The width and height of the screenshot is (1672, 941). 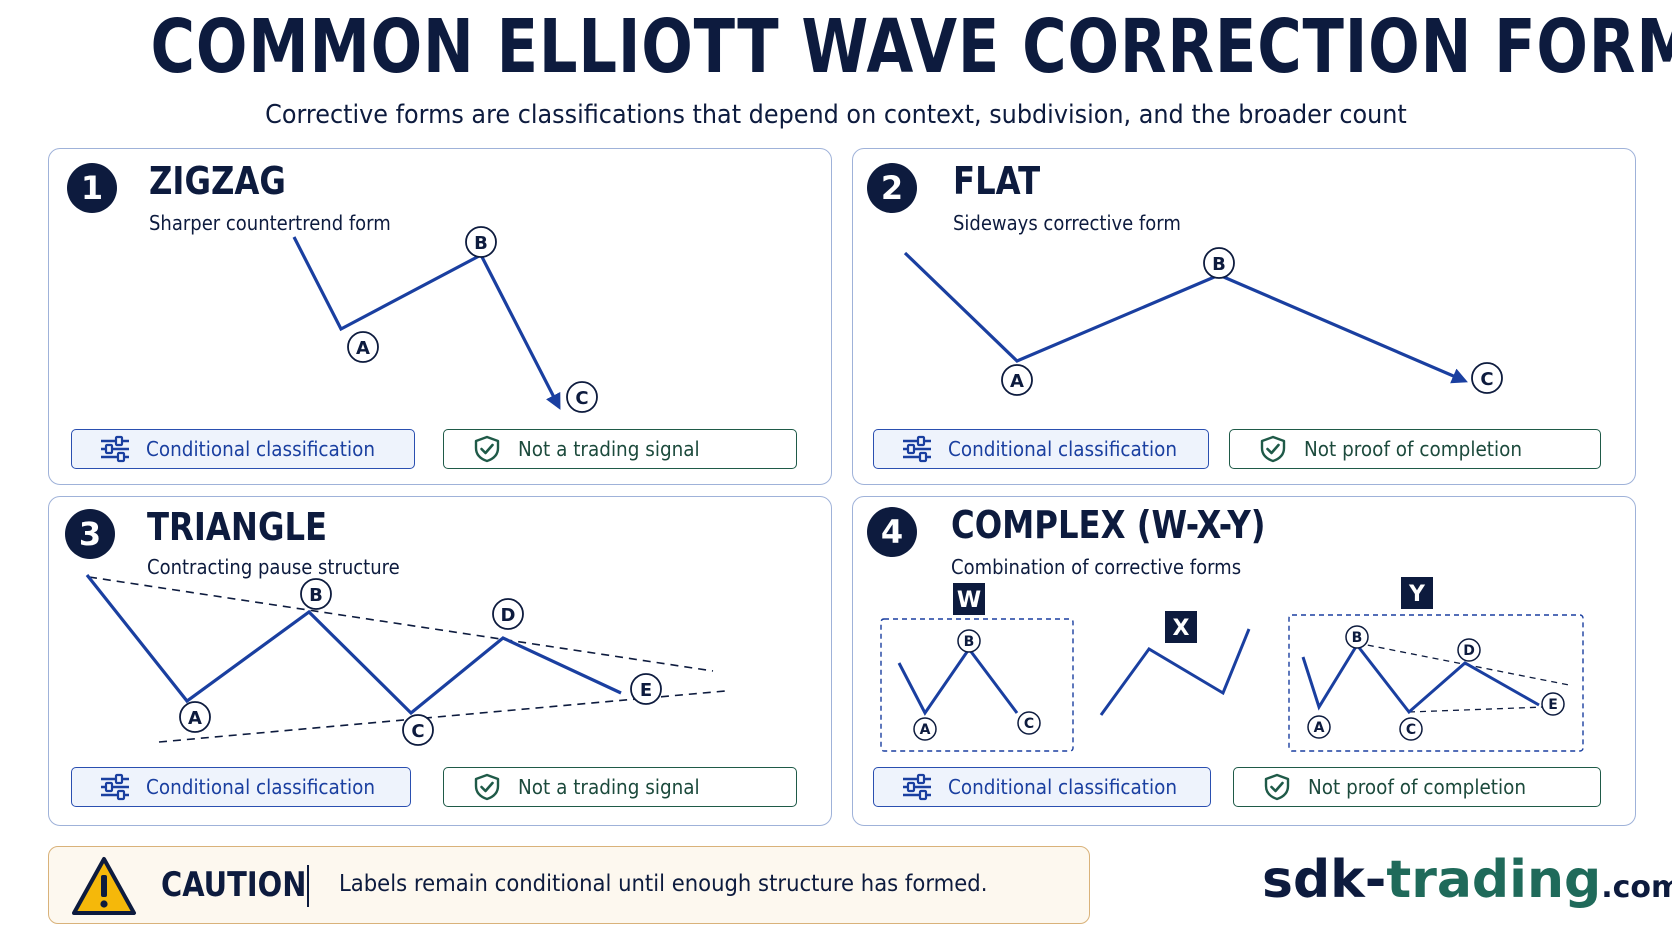 What do you see at coordinates (273, 567) in the screenshot?
I see `panel-subtitle: Contracting pause structure` at bounding box center [273, 567].